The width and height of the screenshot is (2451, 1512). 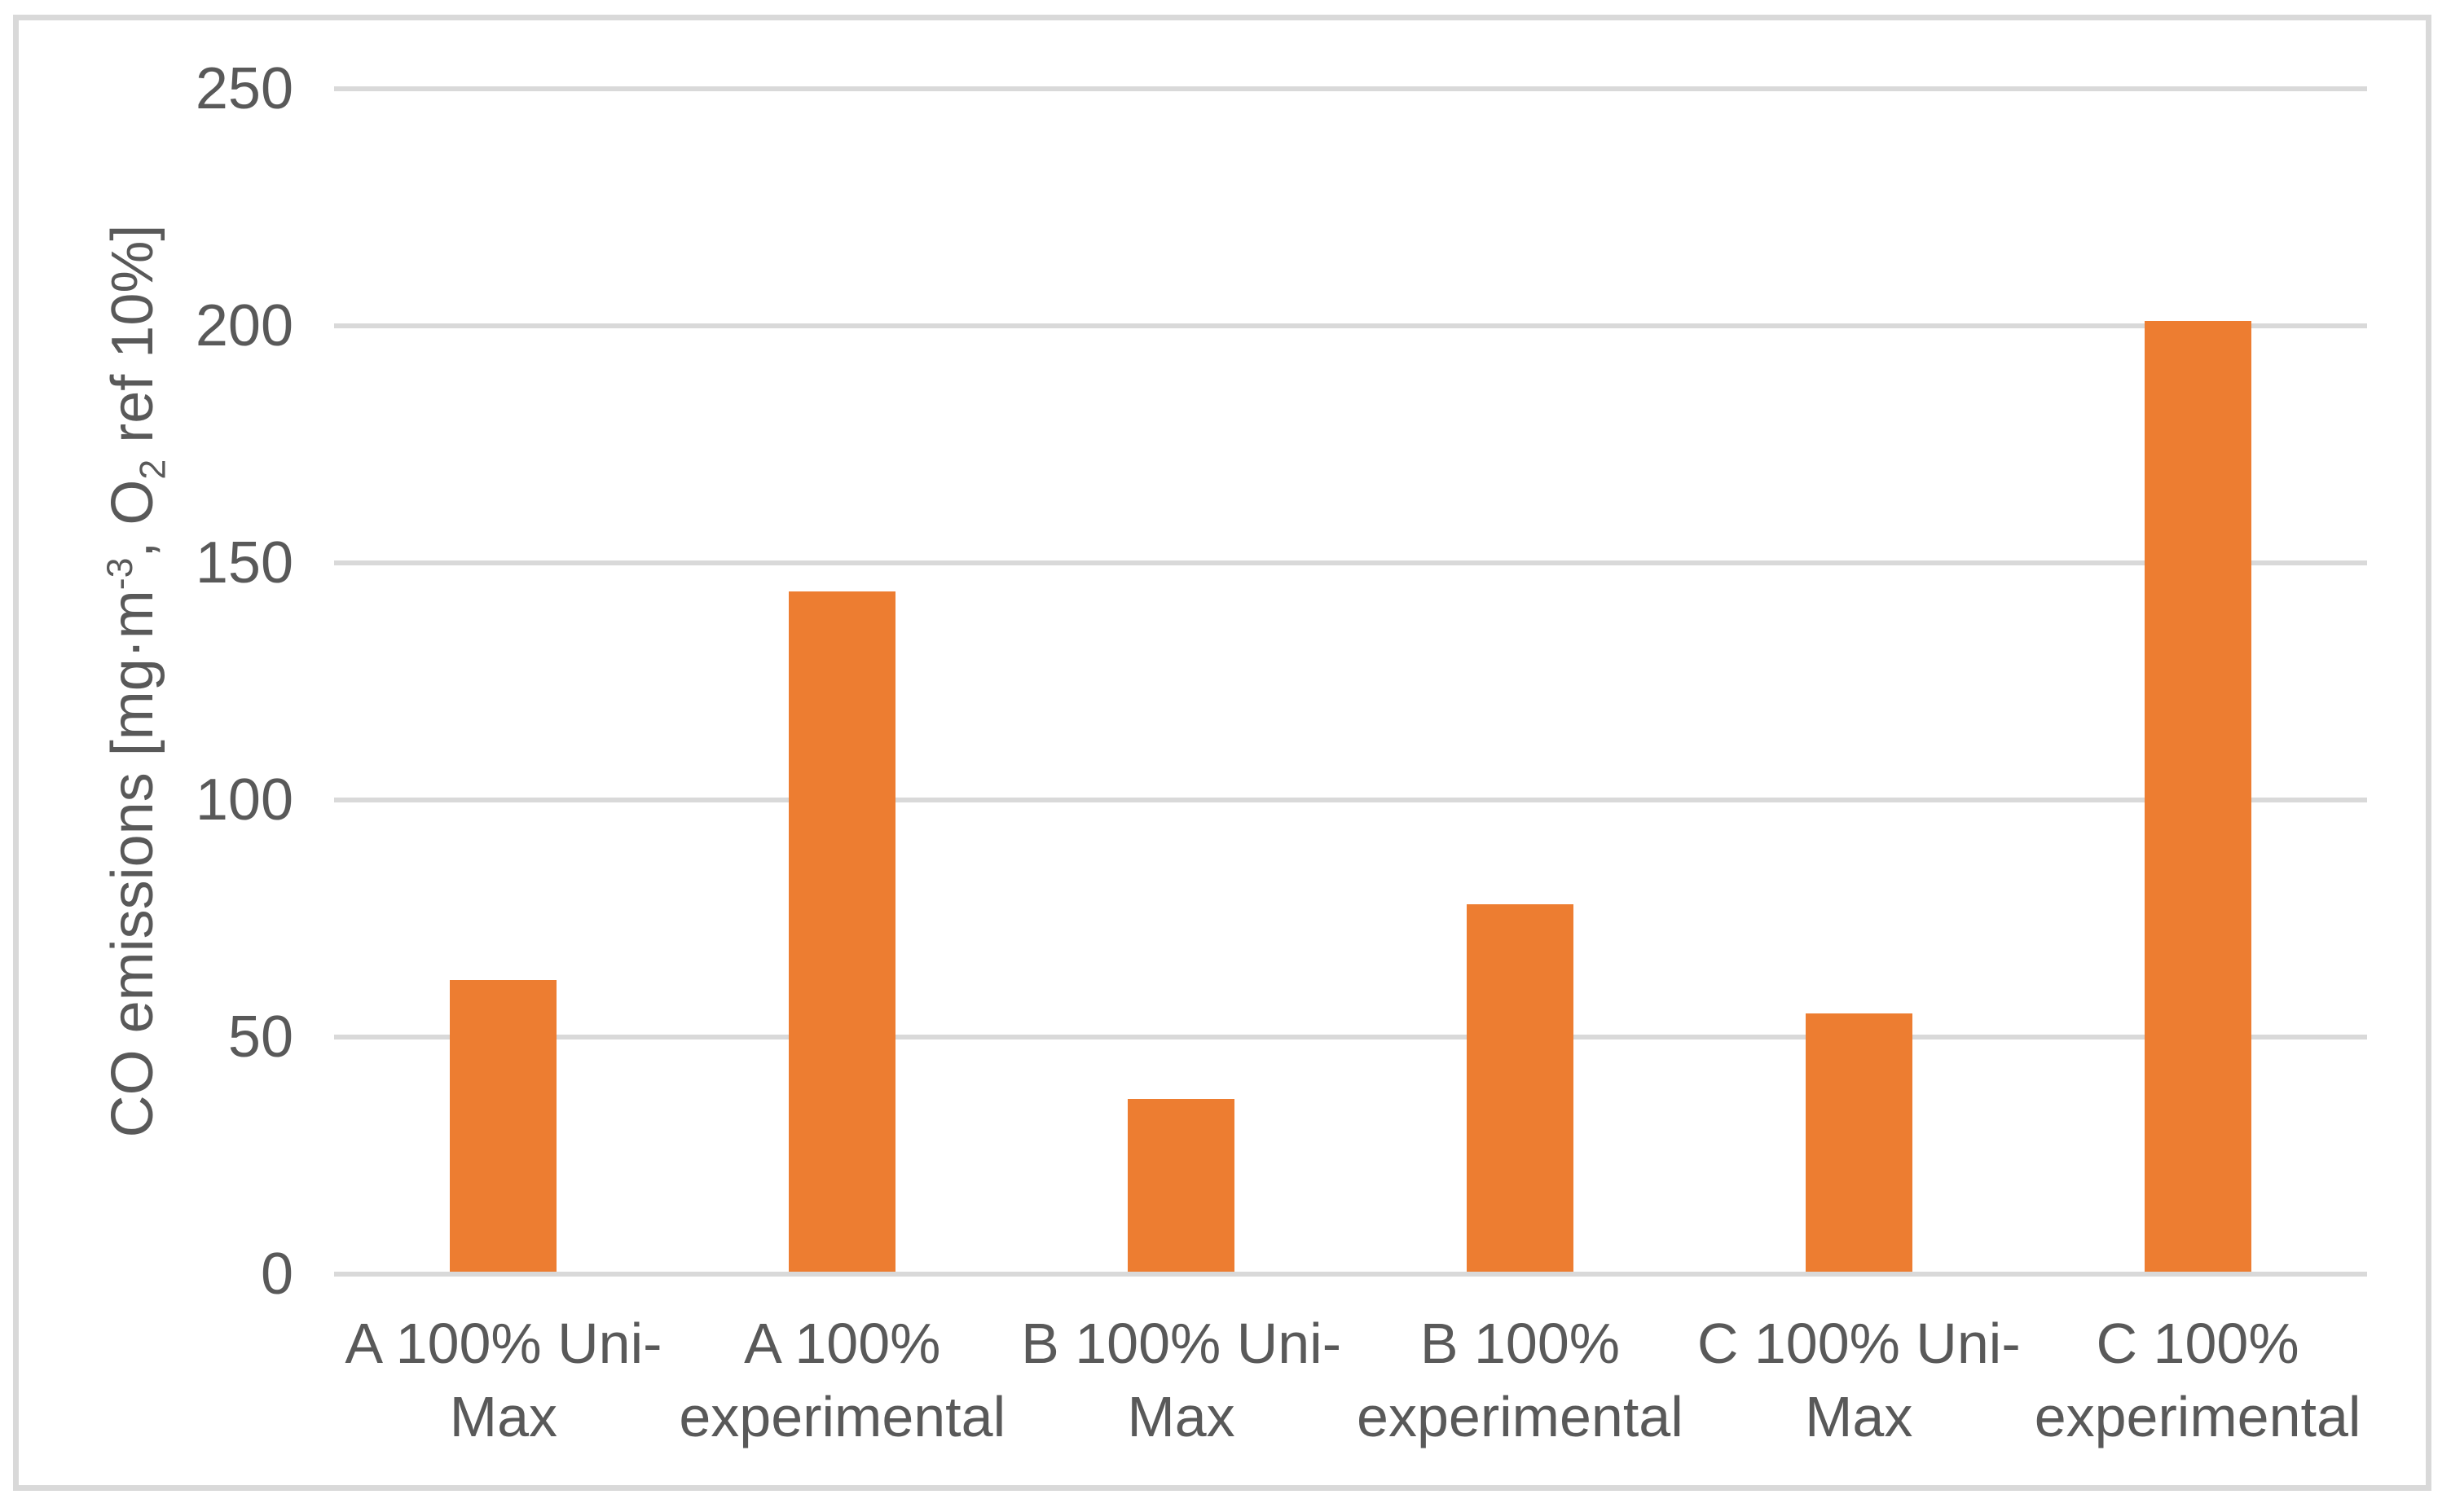 I want to click on y-tick-label: 250, so click(x=244, y=88).